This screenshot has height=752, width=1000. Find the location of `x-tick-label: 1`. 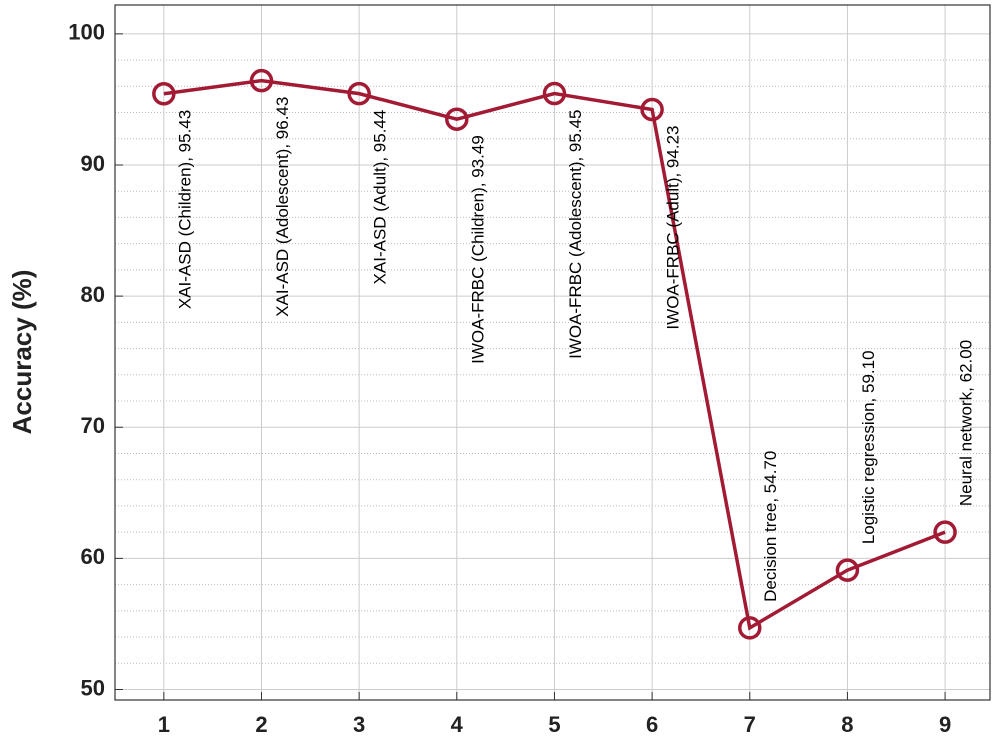

x-tick-label: 1 is located at coordinates (164, 724).